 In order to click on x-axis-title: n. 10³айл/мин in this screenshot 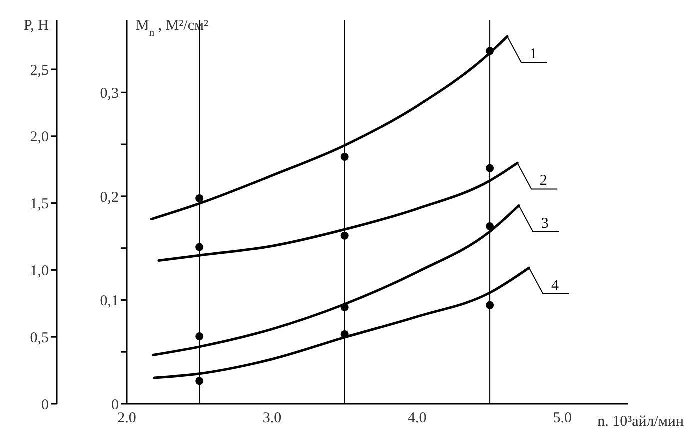, I will do `click(641, 422)`.